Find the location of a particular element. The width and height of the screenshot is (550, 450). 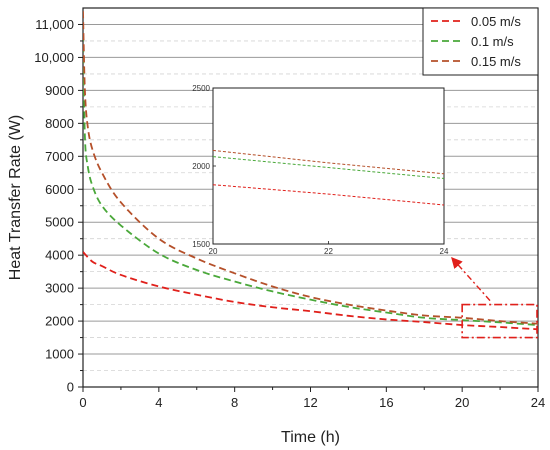

x-tick-label: 0 is located at coordinates (82, 402).